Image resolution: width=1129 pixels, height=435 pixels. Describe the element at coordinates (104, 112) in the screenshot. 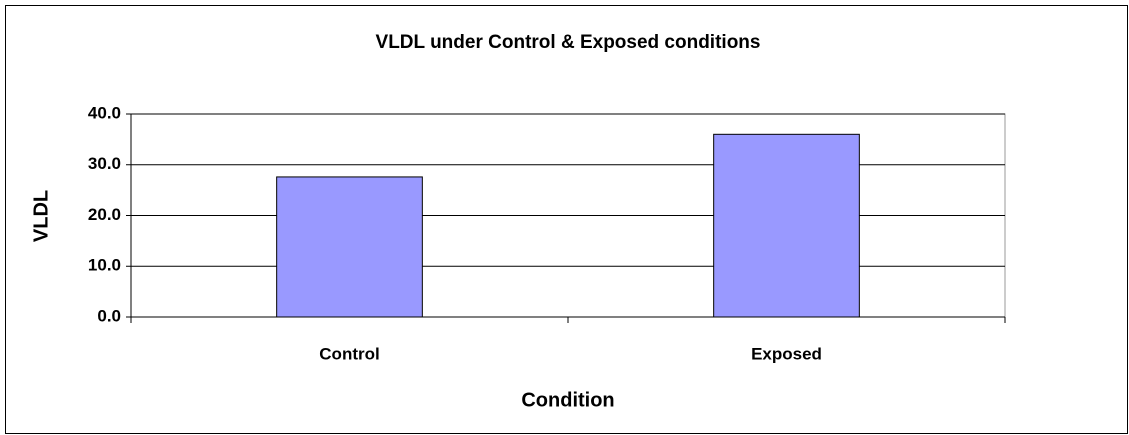

I see `y-tick-label: 40.0` at that location.